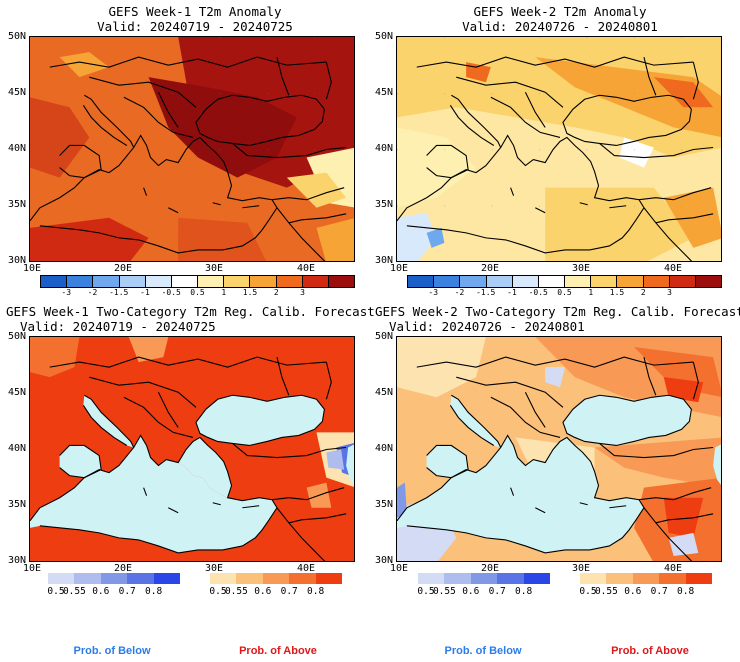 Image resolution: width=740 pixels, height=662 pixels. Describe the element at coordinates (686, 591) in the screenshot. I see `prob-tick-label: 0.8` at that location.